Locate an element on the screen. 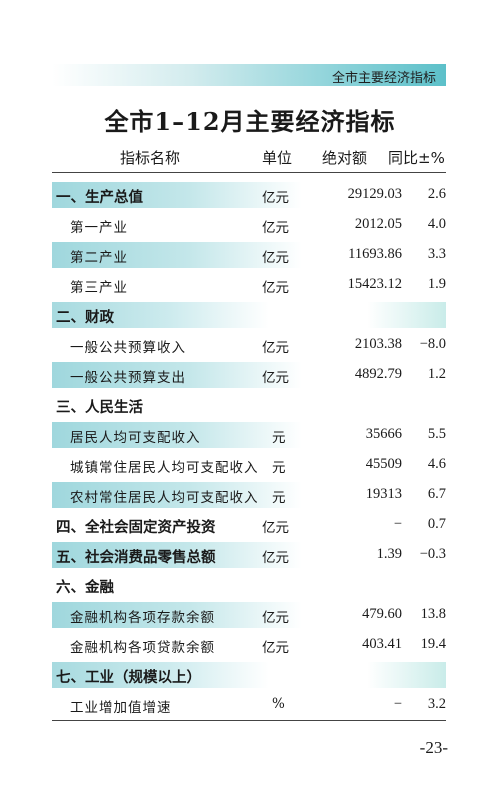 Image resolution: width=500 pixels, height=804 pixels. indicator-name: 五、社会消费品零售总额 is located at coordinates (136, 558).